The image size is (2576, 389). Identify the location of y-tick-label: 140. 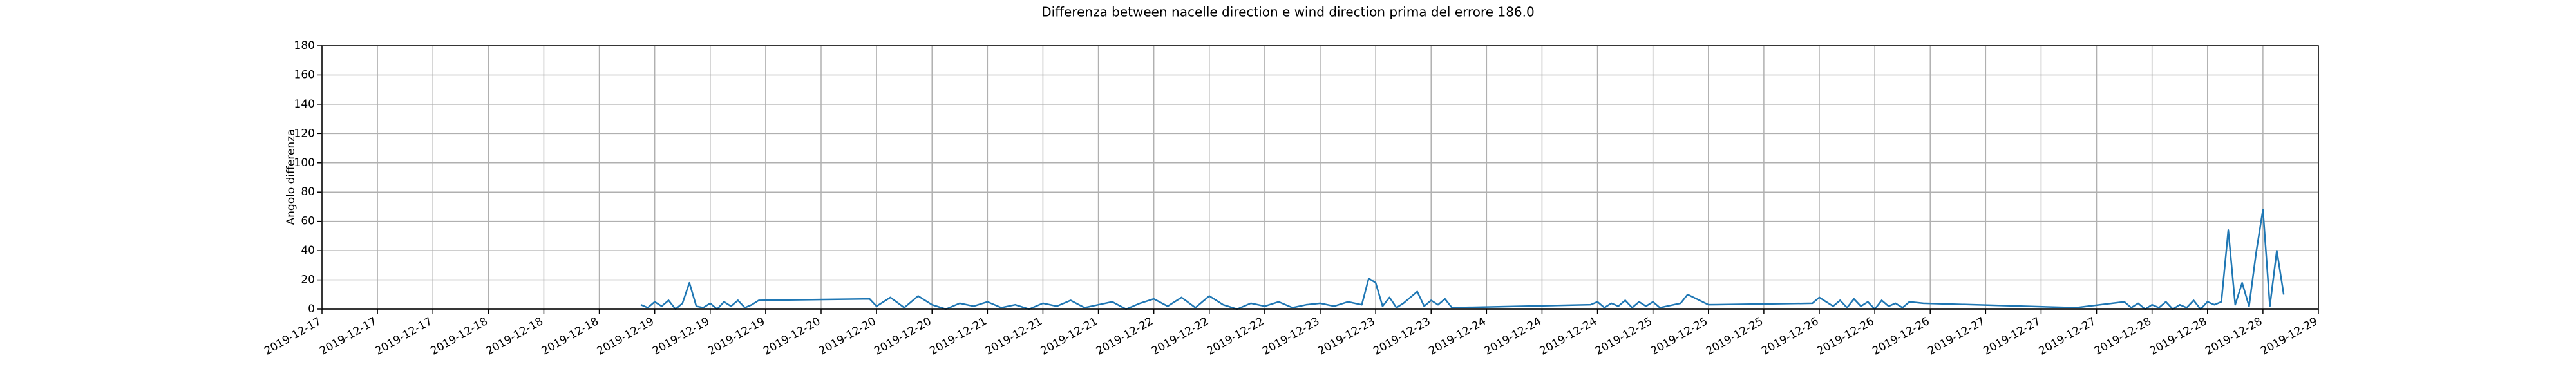
(304, 104).